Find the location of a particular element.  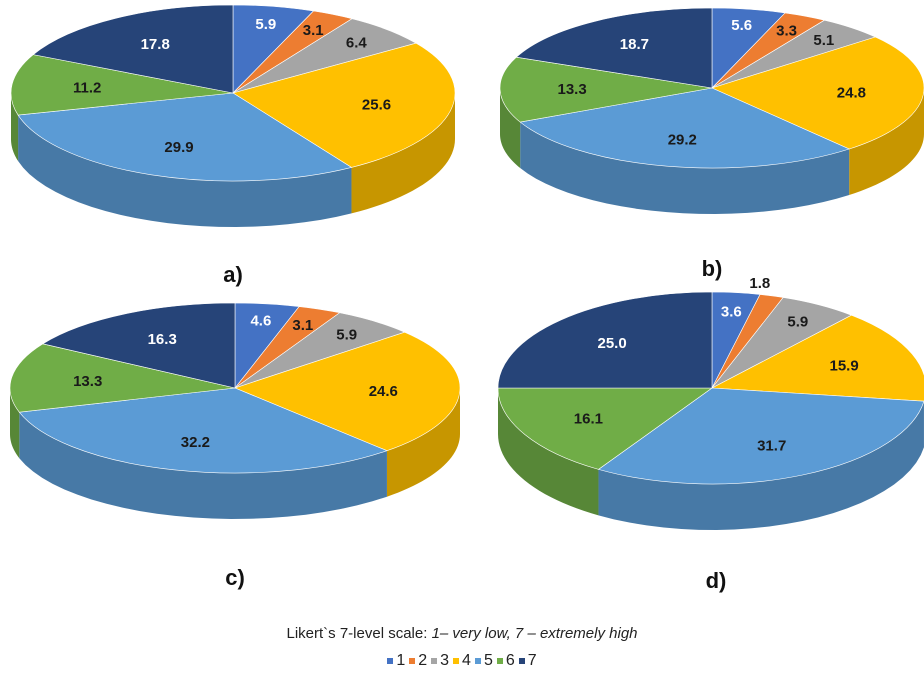

legend-label: 3 is located at coordinates (445, 660).